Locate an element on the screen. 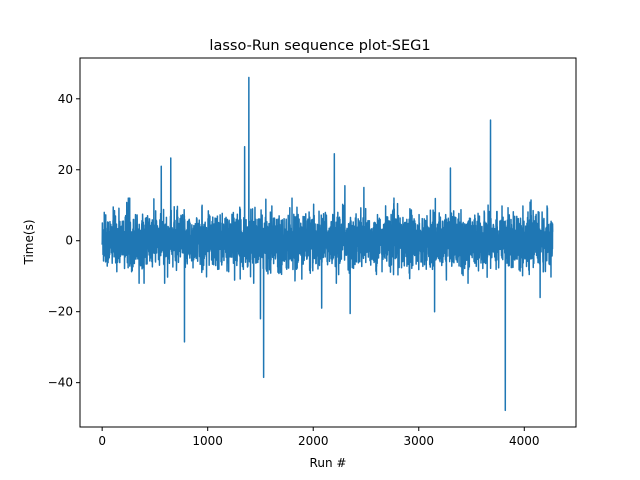 The width and height of the screenshot is (640, 480). x-tick-label: 1000 is located at coordinates (207, 441).